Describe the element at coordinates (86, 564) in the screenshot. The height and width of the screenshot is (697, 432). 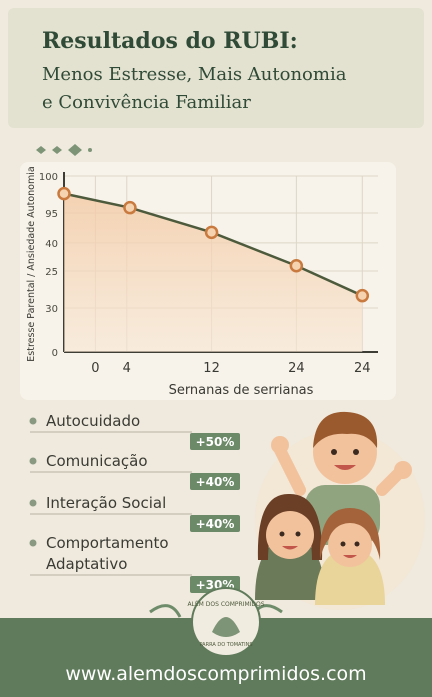
I see `item-label: Adaptativo` at that location.